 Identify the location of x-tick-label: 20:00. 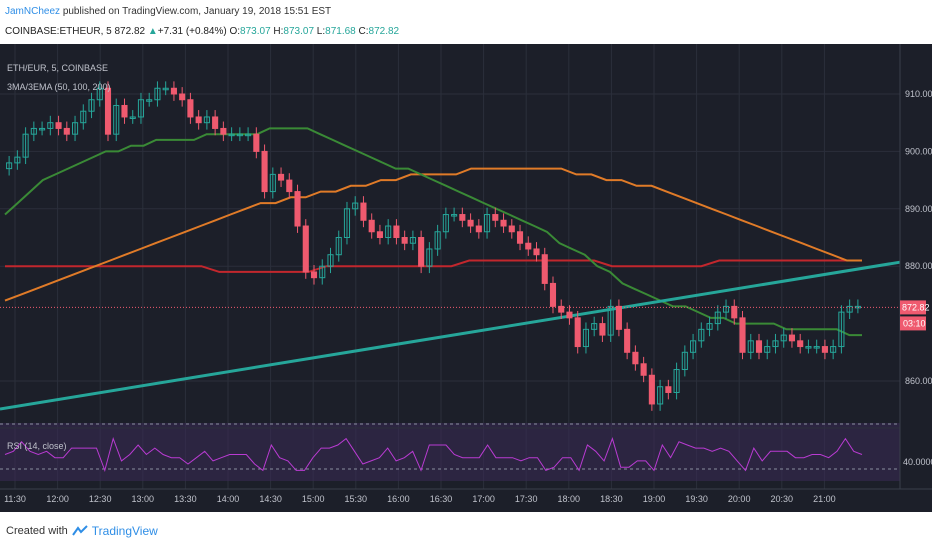
(739, 499).